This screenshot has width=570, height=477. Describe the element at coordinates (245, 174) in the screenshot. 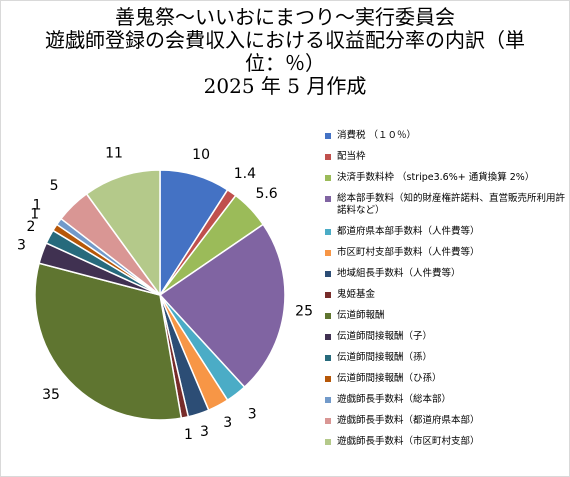

I see `data-label: 1.4` at that location.